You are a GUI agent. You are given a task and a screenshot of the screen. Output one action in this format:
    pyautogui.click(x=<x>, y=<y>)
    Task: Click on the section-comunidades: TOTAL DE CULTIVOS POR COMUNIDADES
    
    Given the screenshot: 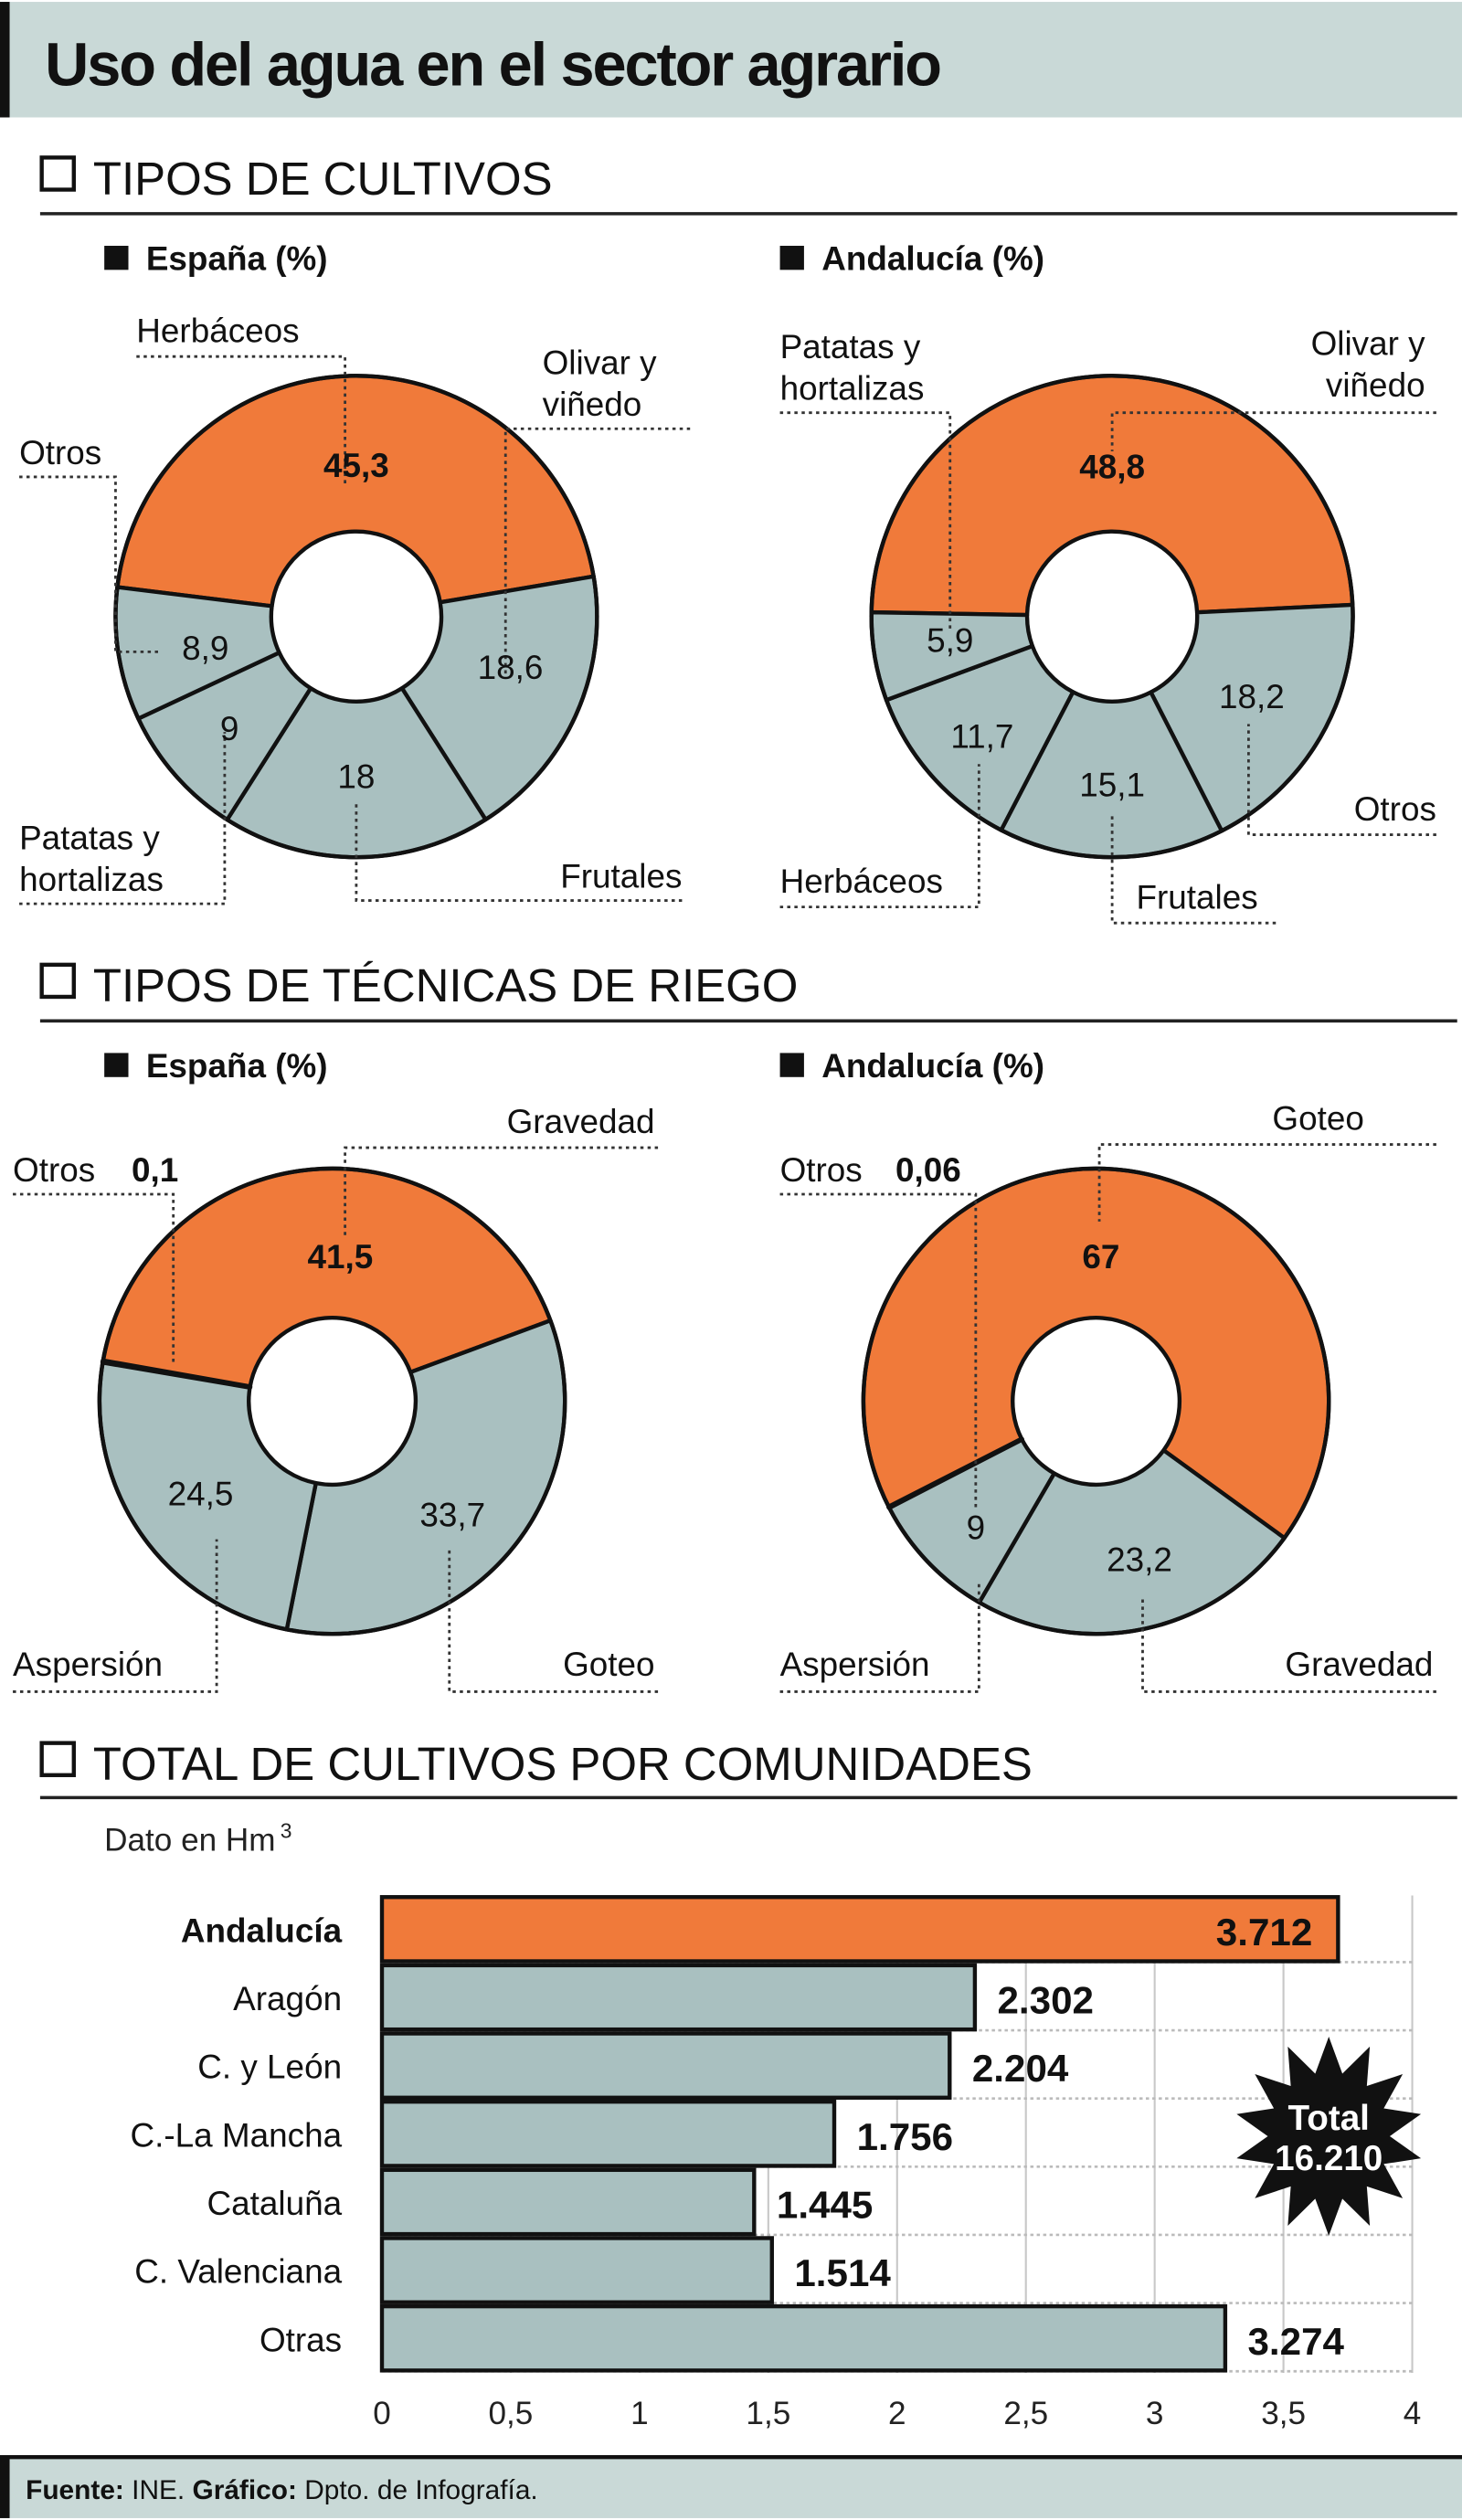 What is the action you would take?
    pyautogui.click(x=748, y=1769)
    